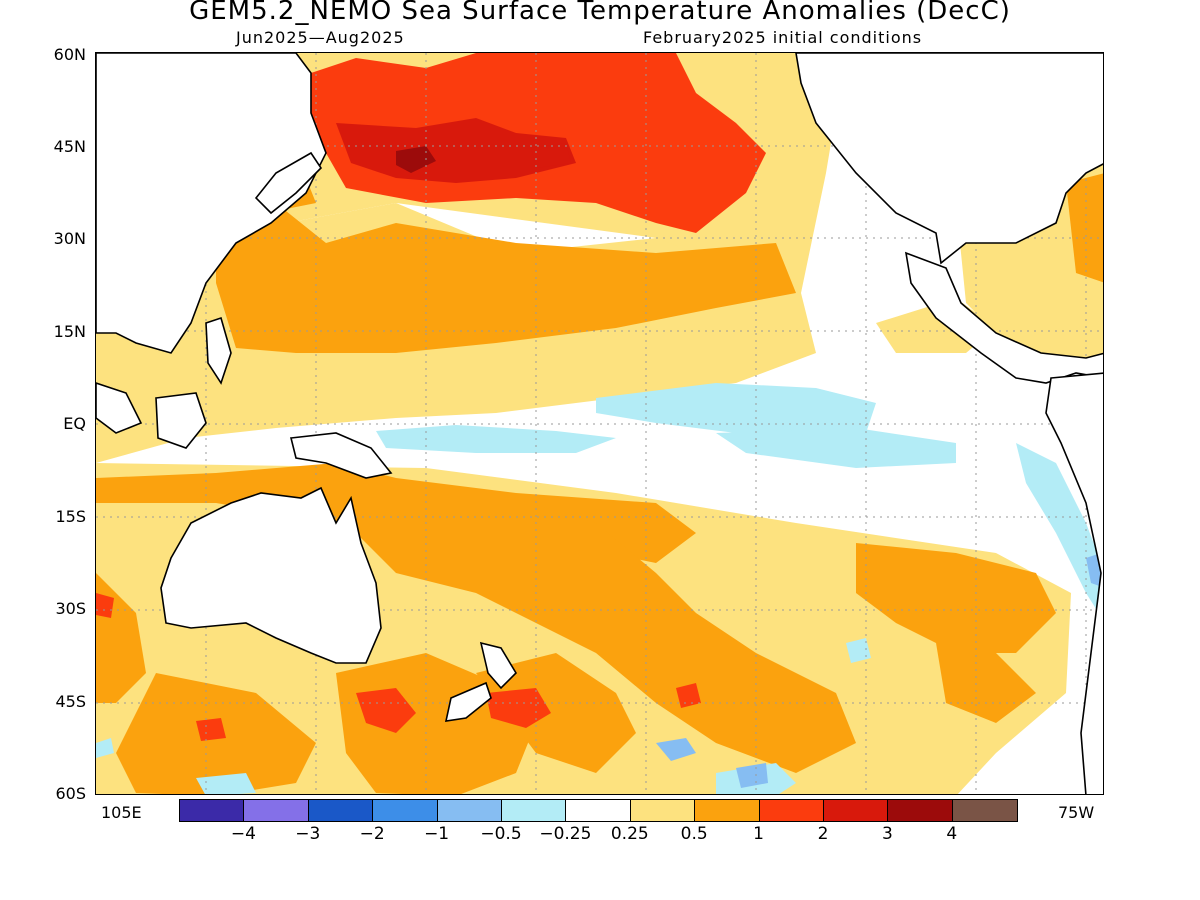 The width and height of the screenshot is (1200, 900). I want to click on lon-label-75w: 75W, so click(1076, 812).